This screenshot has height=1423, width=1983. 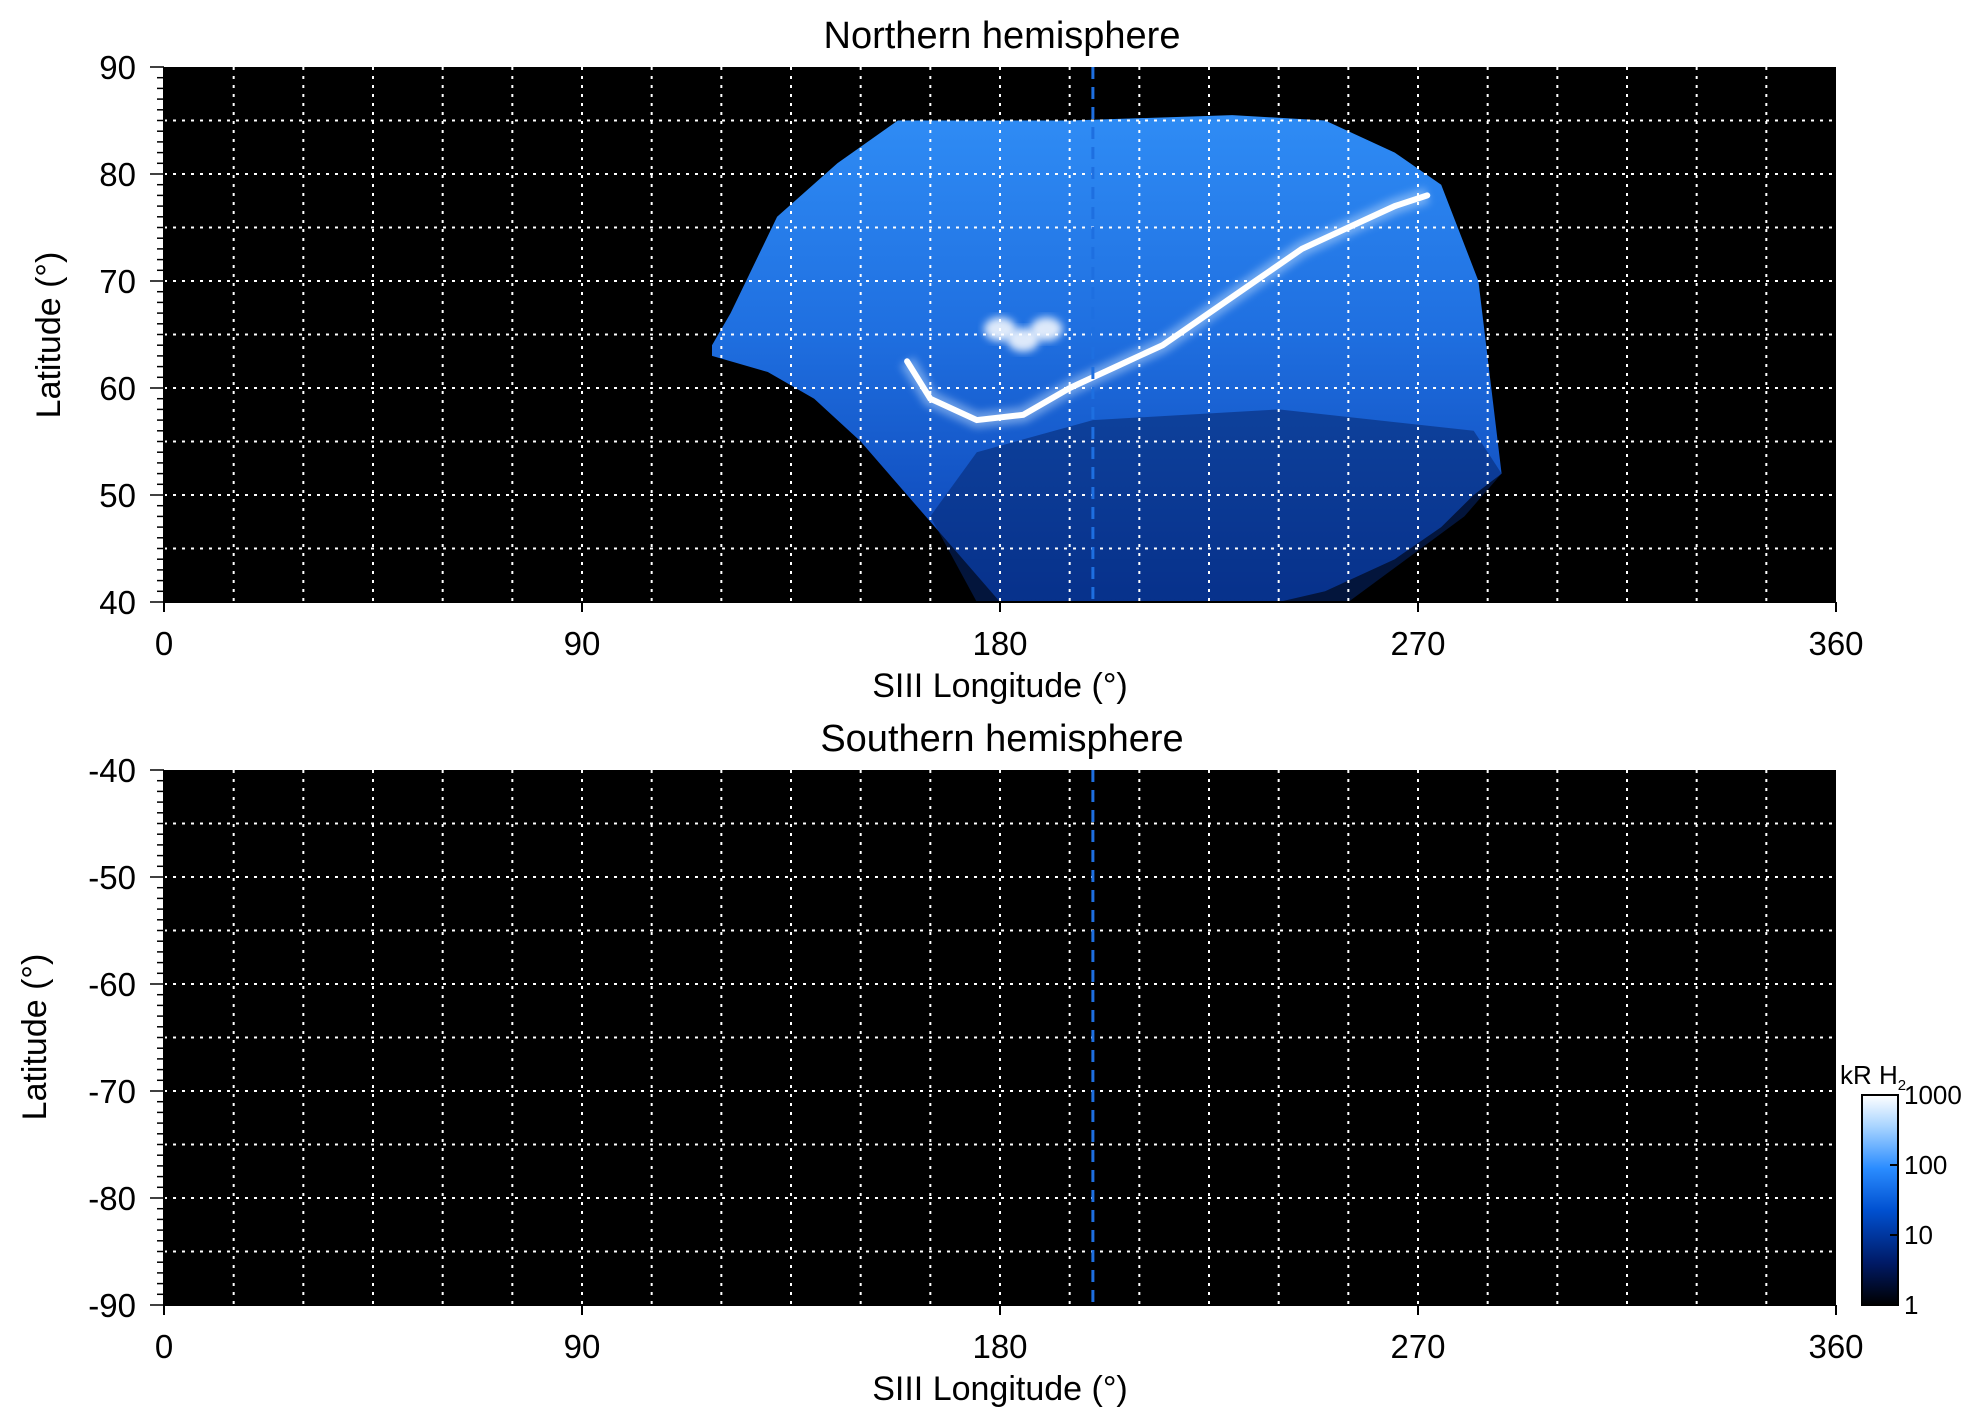 What do you see at coordinates (112, 1091) in the screenshot?
I see `south-y-tick-label: -70` at bounding box center [112, 1091].